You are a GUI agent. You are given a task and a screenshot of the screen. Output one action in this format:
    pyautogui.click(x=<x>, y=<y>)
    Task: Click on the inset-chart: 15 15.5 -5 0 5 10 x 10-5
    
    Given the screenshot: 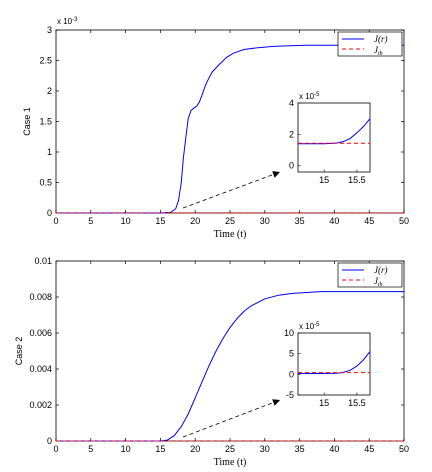 What is the action you would take?
    pyautogui.click(x=327, y=365)
    